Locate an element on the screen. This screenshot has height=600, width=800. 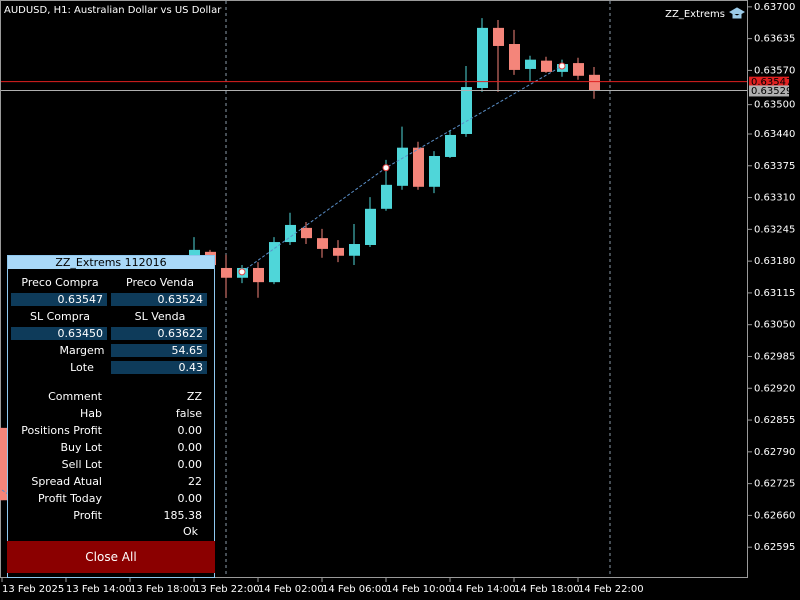
x-tick-label: 13 Feb 18:00 is located at coordinates (163, 589).